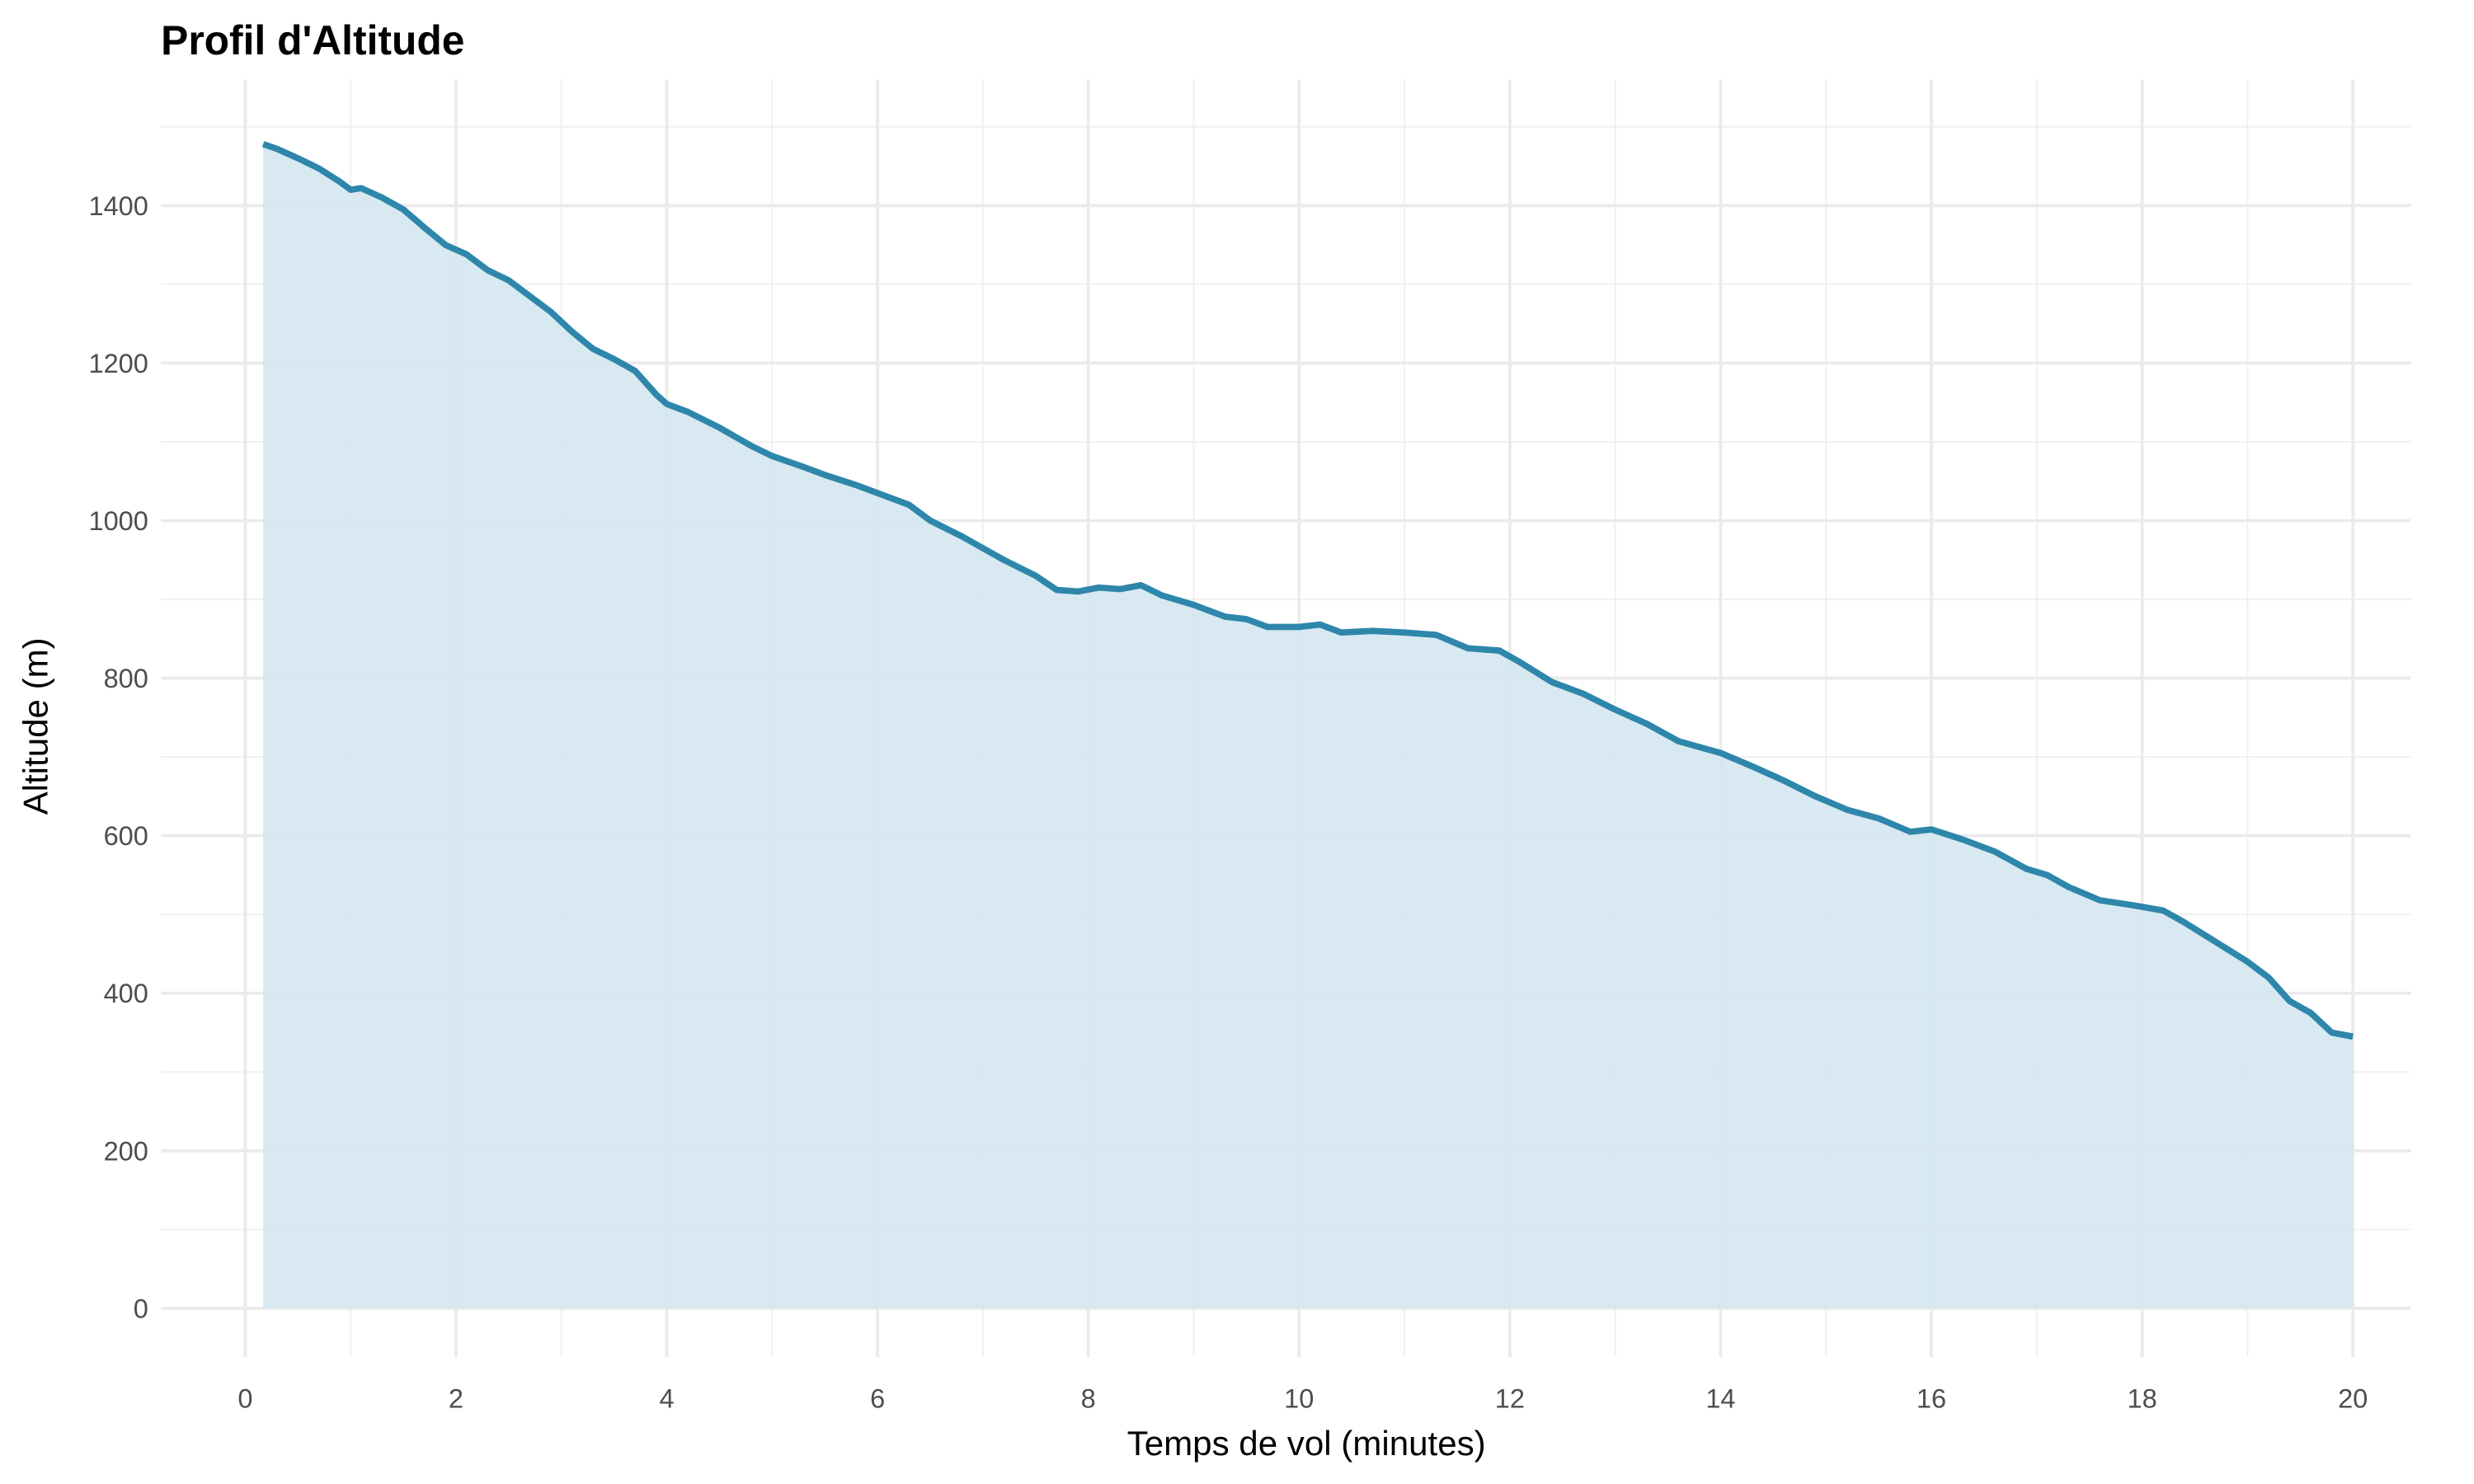 The image size is (2474, 1484). Describe the element at coordinates (126, 836) in the screenshot. I see `y-tick-label: 600` at that location.